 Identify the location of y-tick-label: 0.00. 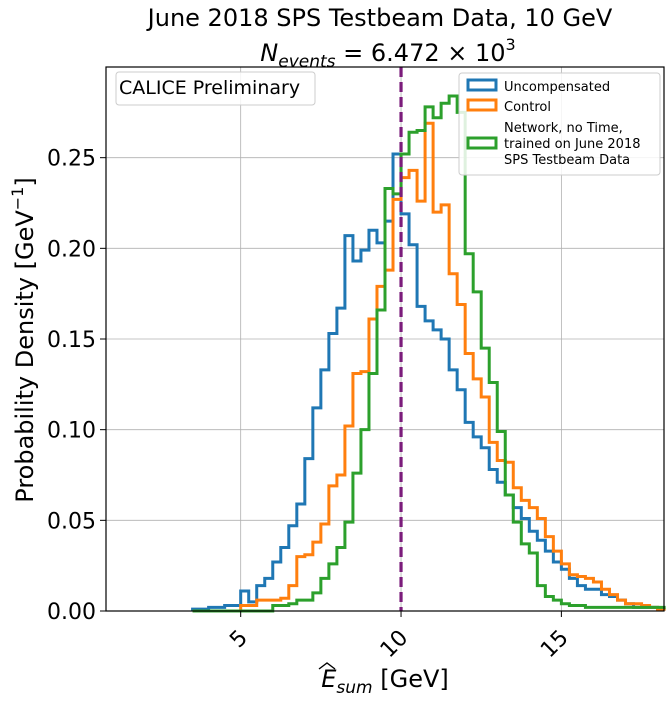
(71, 612).